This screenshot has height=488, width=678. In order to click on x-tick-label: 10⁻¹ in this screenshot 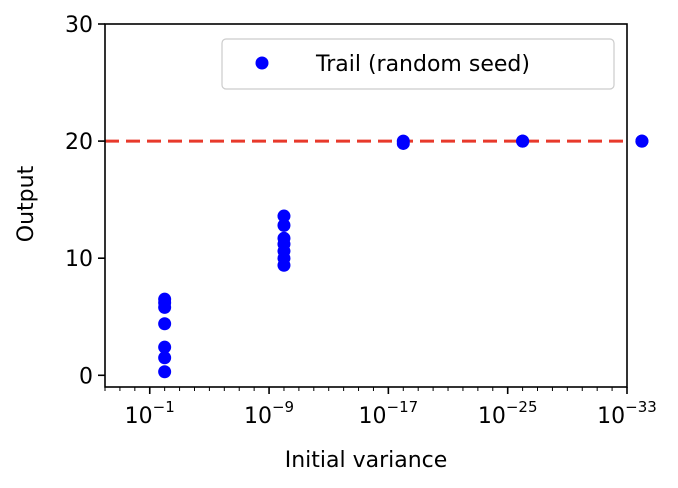, I will do `click(150, 413)`.